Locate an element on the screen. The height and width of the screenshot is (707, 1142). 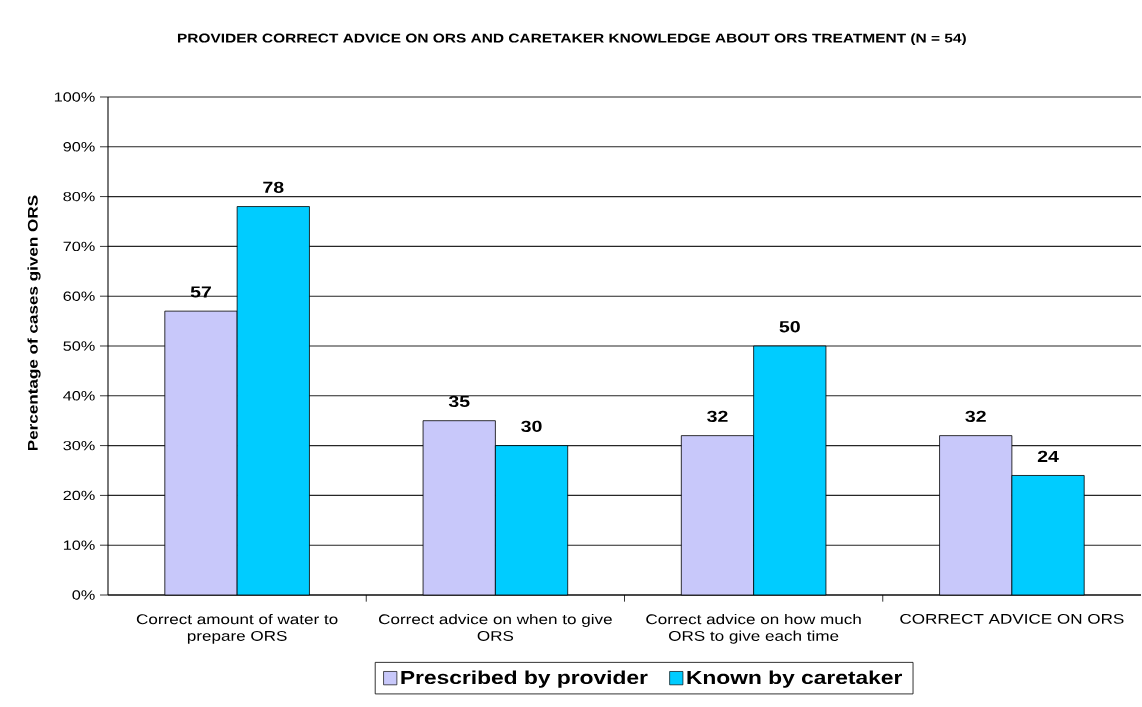
data-label: 78 is located at coordinates (273, 187).